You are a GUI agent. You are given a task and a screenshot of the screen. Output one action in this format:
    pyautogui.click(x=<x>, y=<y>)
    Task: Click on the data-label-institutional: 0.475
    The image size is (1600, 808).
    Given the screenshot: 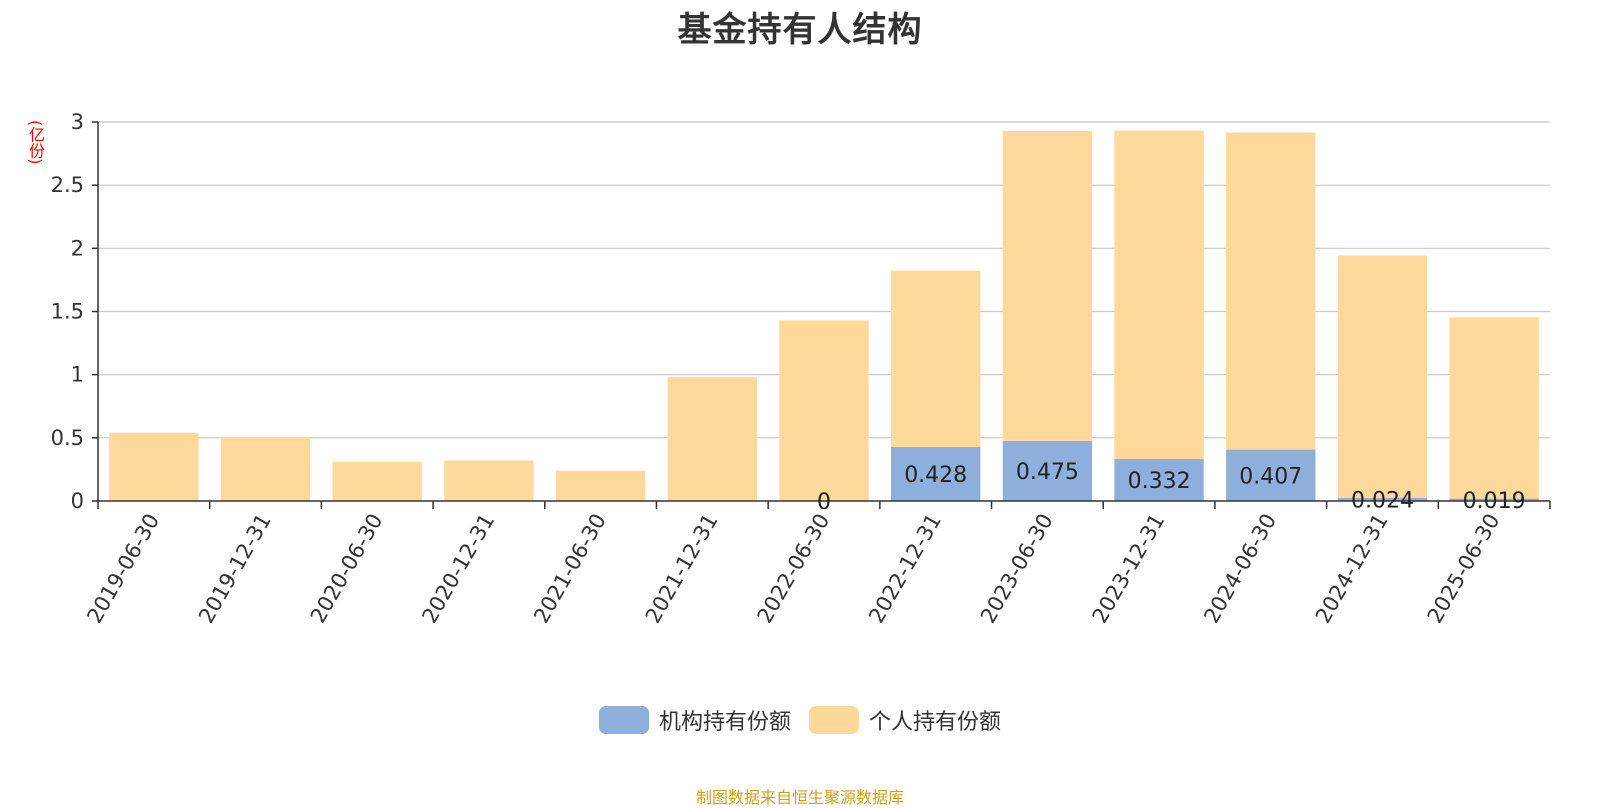 What is the action you would take?
    pyautogui.click(x=1047, y=472)
    